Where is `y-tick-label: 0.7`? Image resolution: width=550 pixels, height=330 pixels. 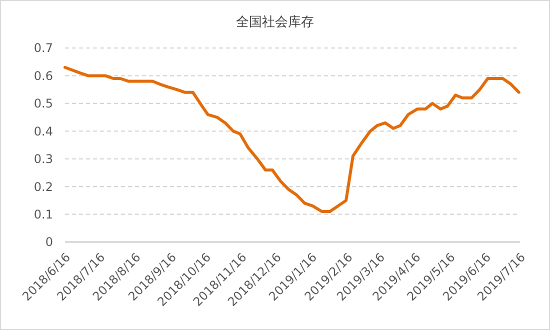 y-tick-label: 0.7 is located at coordinates (43, 48).